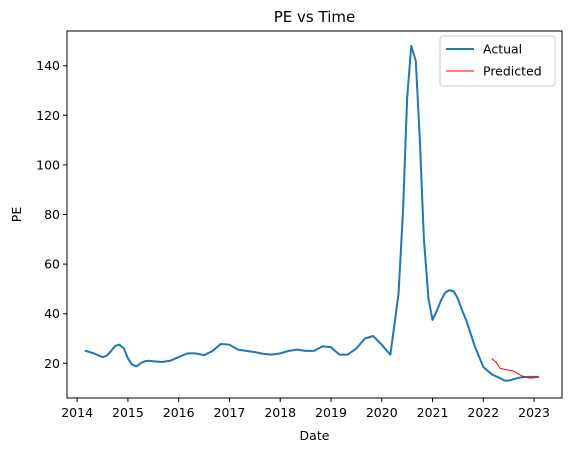  I want to click on x-axis-label: Date, so click(315, 435).